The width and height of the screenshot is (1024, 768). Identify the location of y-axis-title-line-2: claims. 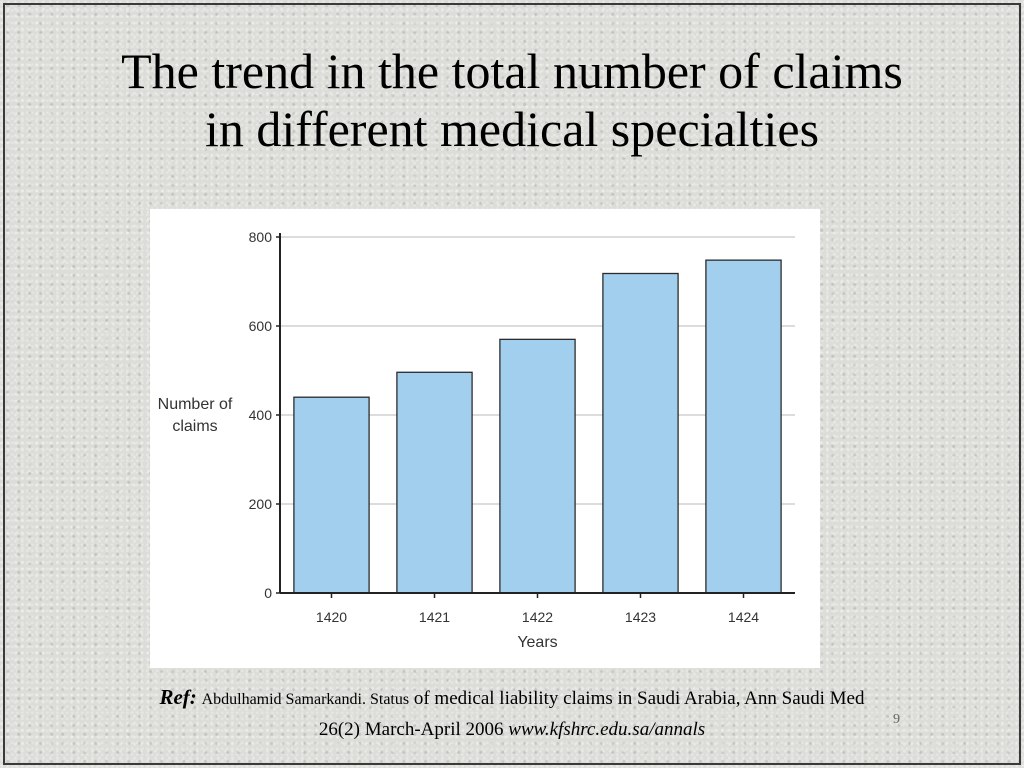
(194, 426).